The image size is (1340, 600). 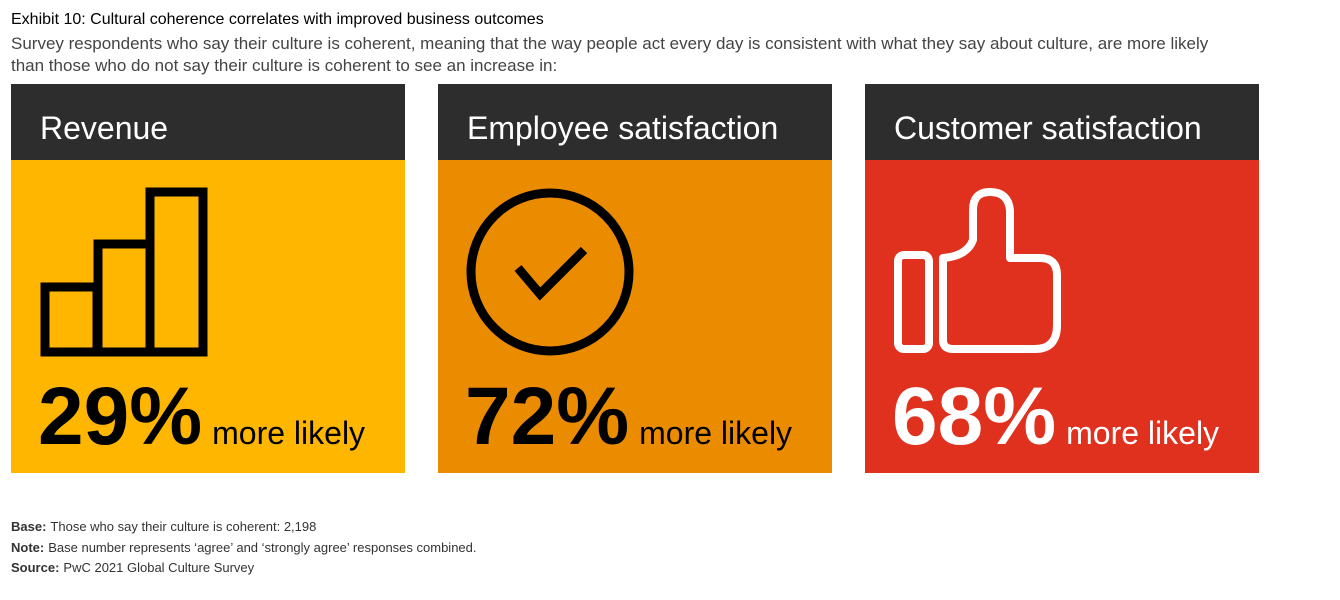 What do you see at coordinates (158, 567) in the screenshot?
I see `footnote-text: PwC 2021 Global Culture Survey` at bounding box center [158, 567].